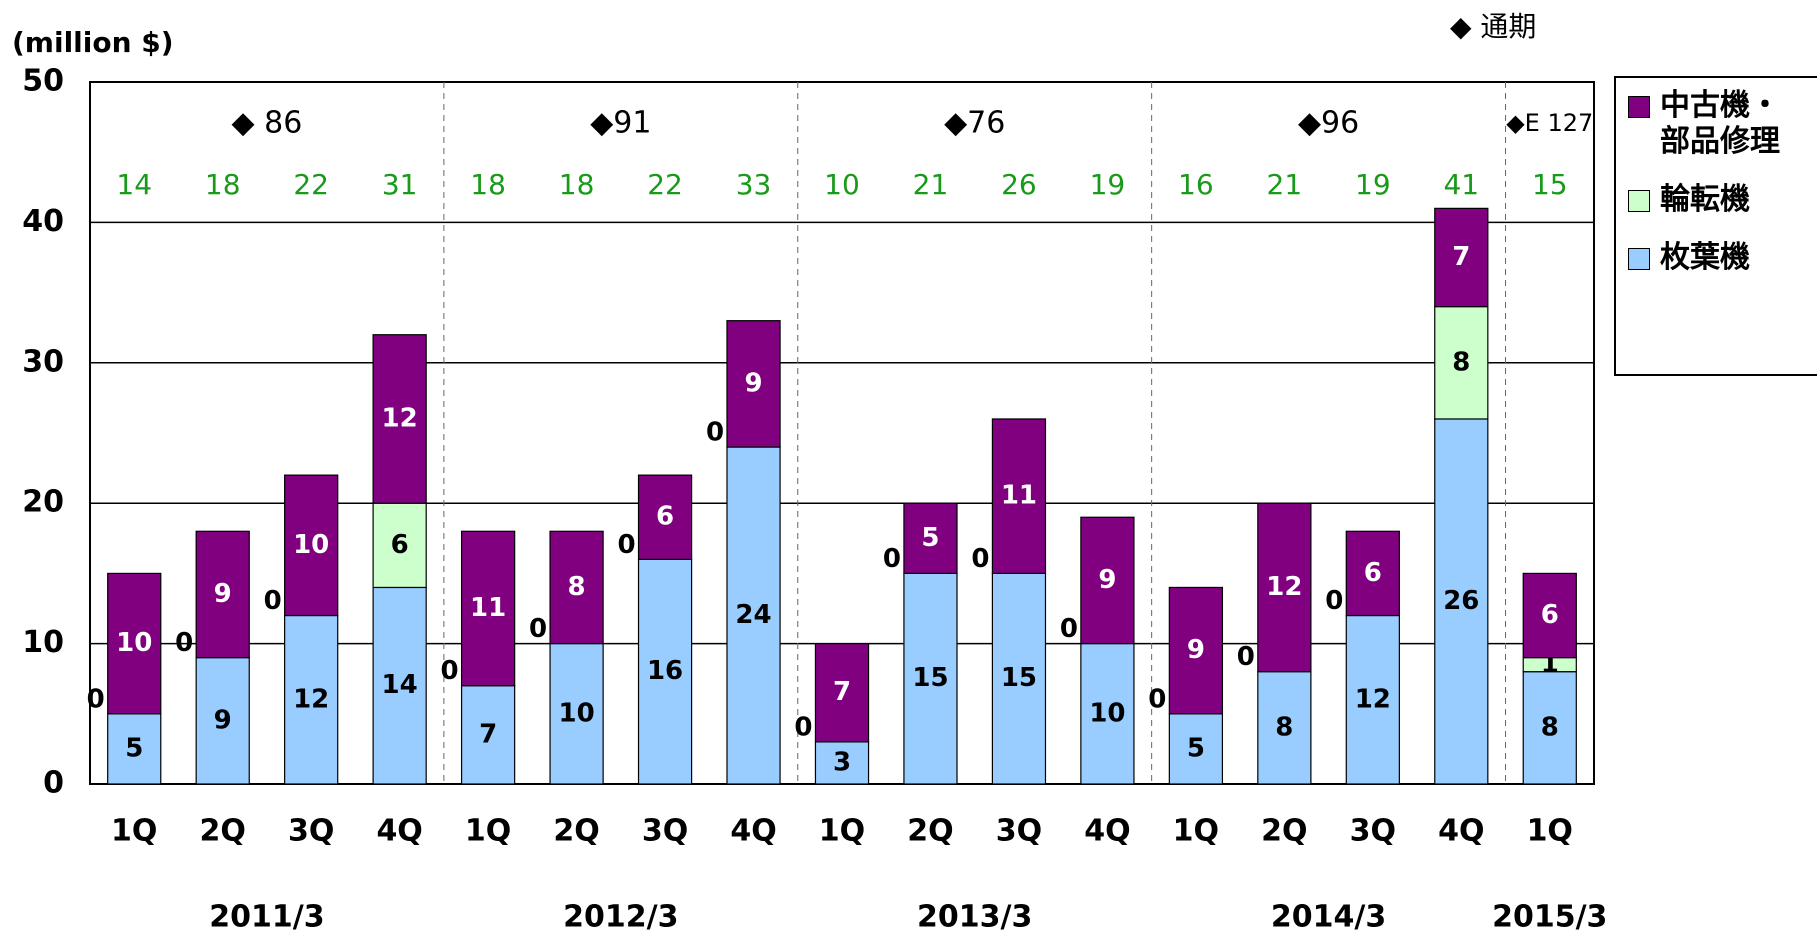  I want to click on annual-label: ◆96, so click(1328, 123).